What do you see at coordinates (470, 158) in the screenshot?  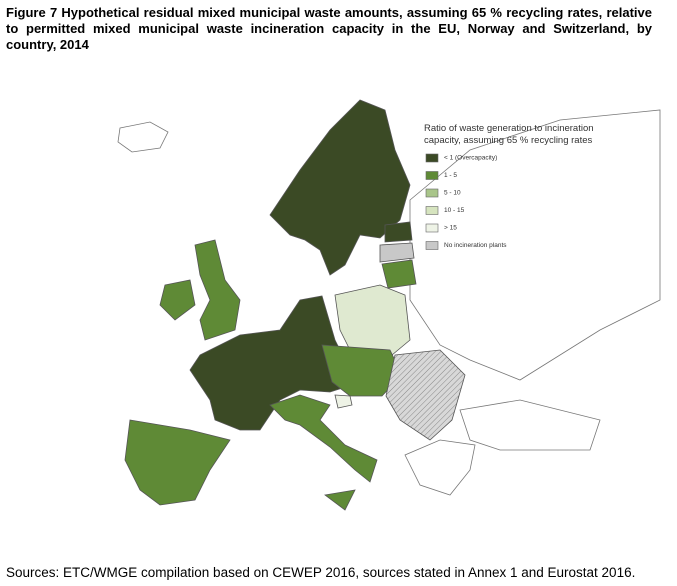 I see `legend-label: < 1 (Overcapacity)` at bounding box center [470, 158].